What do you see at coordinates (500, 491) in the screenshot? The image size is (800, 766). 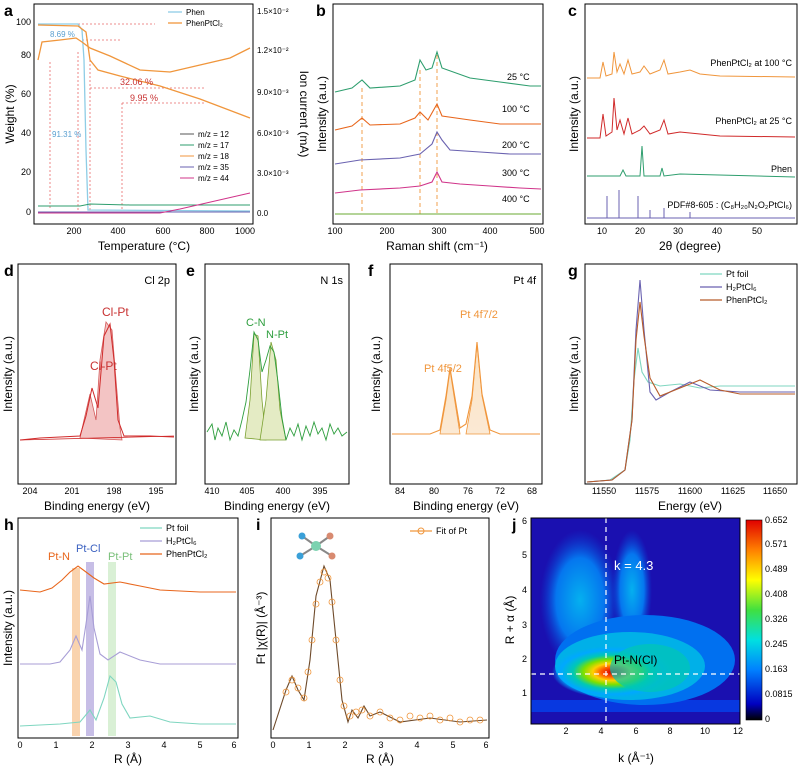 I see `x-tick: 72` at bounding box center [500, 491].